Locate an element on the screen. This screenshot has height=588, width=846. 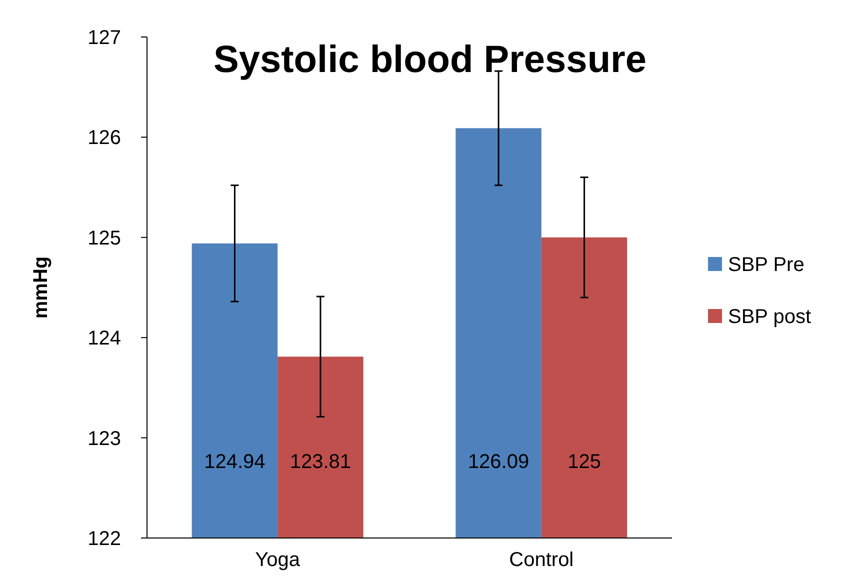
legend-label: SBP post is located at coordinates (770, 317).